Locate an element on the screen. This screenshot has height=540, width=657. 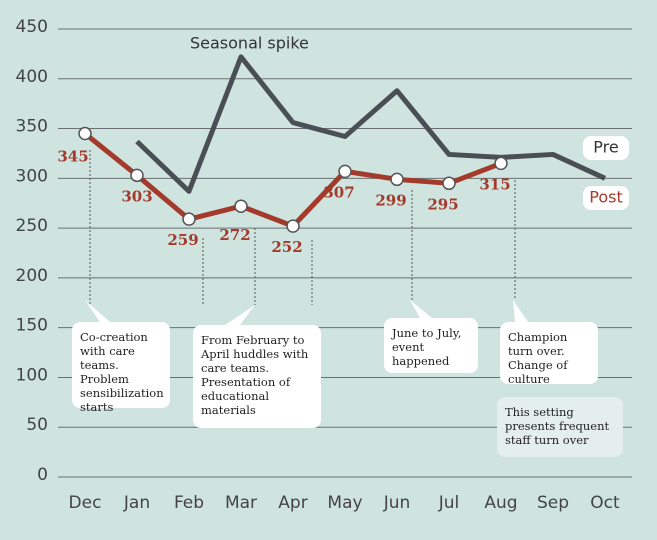
value-label: 307 is located at coordinates (338, 192).